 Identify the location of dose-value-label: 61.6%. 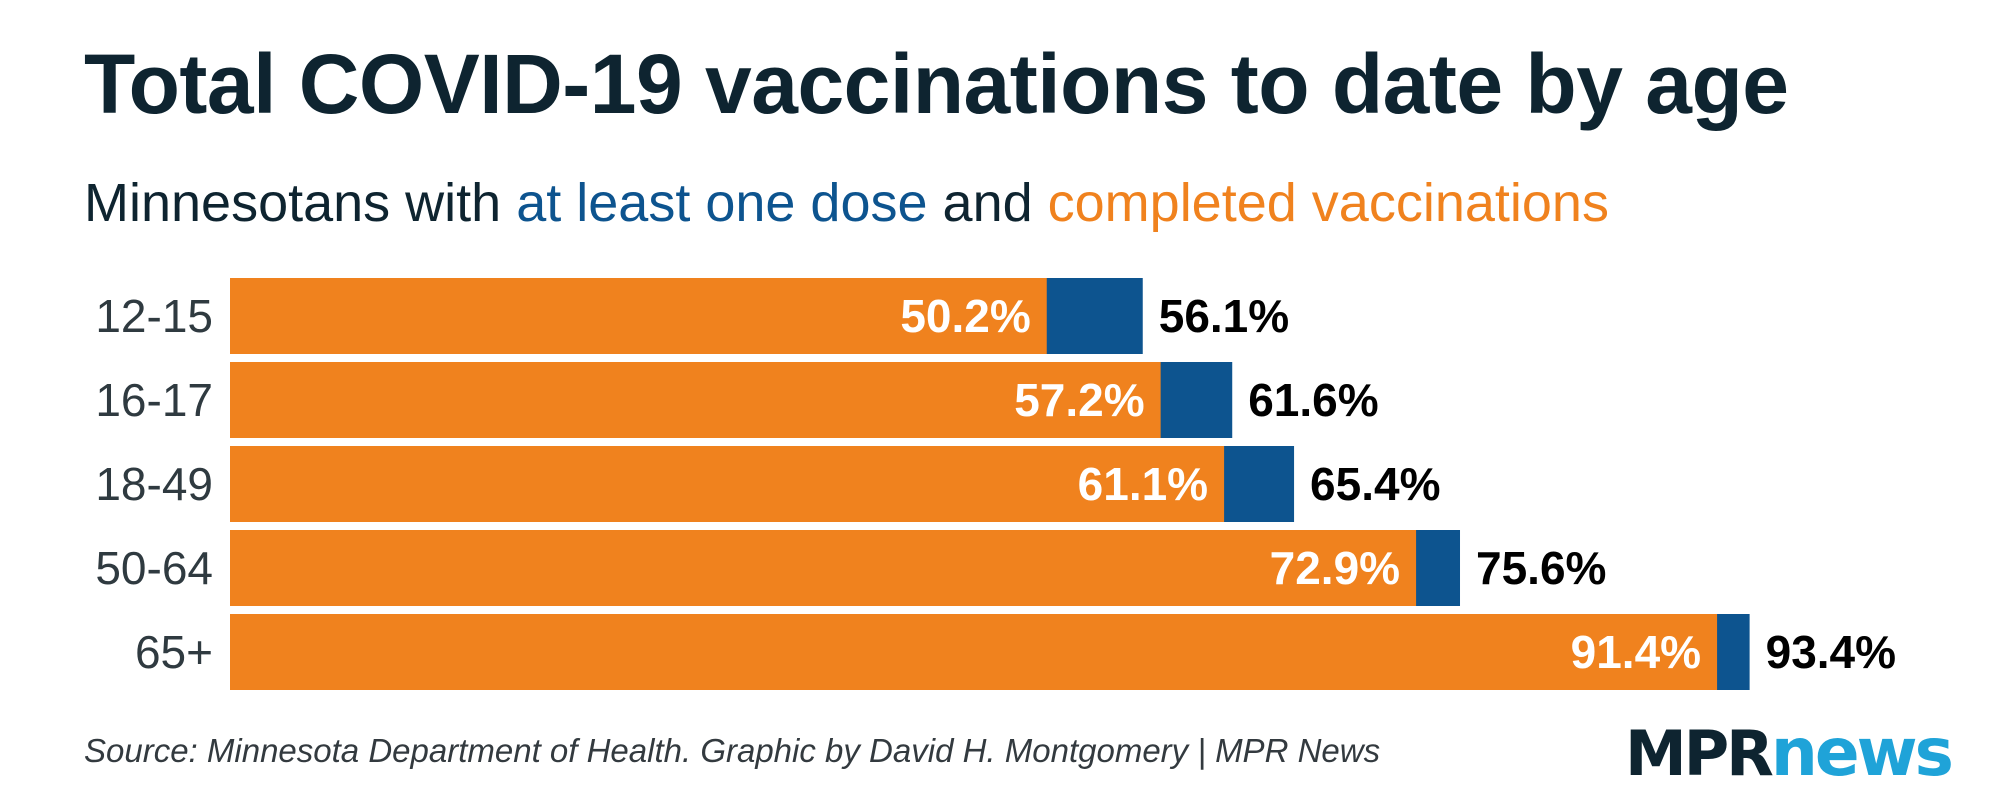
(1313, 400).